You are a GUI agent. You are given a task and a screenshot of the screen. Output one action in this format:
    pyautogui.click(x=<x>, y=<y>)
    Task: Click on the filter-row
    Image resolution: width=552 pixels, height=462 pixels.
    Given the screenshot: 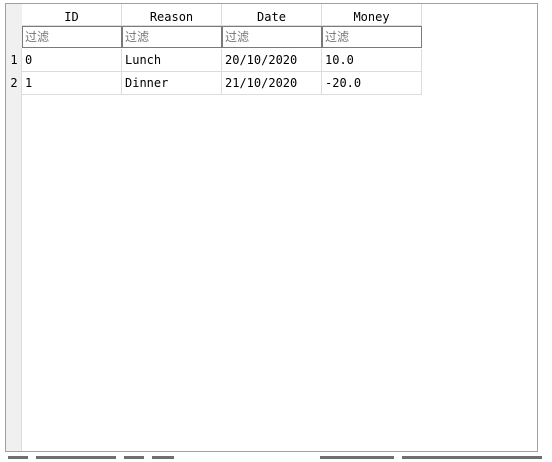 What is the action you would take?
    pyautogui.click(x=222, y=37)
    